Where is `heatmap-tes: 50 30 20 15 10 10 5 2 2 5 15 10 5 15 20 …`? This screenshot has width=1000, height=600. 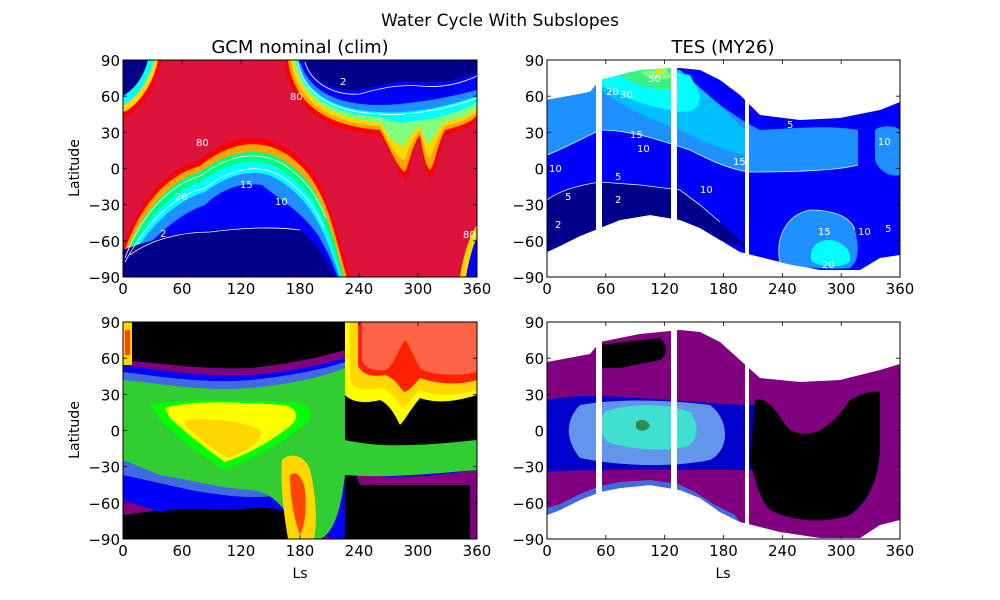
heatmap-tes: 50 30 20 15 10 10 5 2 2 5 15 10 5 15 20 … is located at coordinates (723, 168).